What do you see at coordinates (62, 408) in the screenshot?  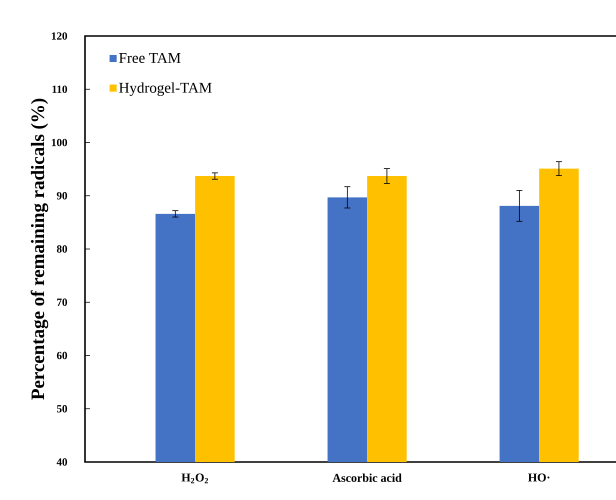 I see `y-tick-label: 50` at bounding box center [62, 408].